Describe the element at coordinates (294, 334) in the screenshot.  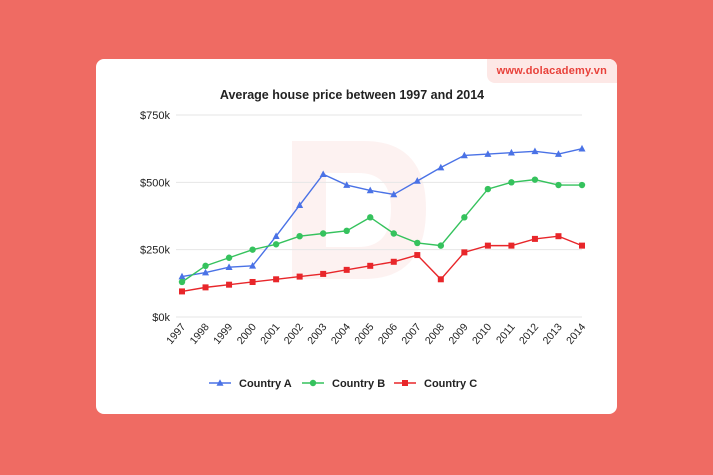
I see `x-tick-label: 2002` at that location.